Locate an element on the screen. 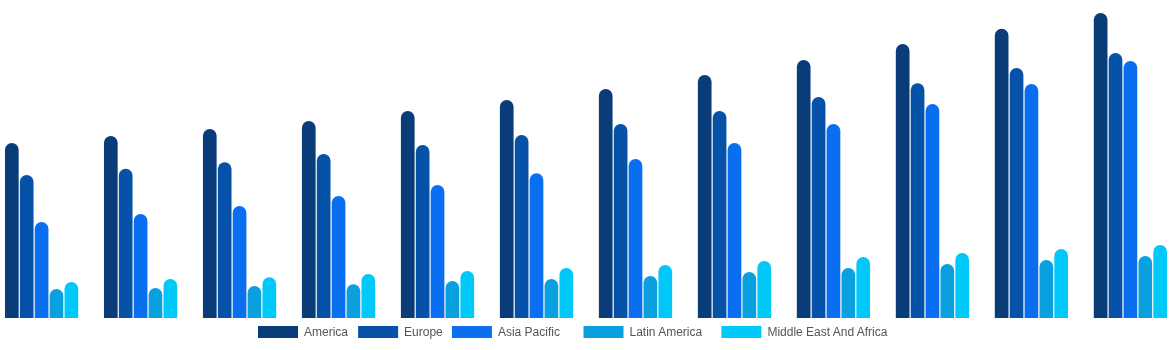  legend-label: Middle East And Africa is located at coordinates (827, 332).